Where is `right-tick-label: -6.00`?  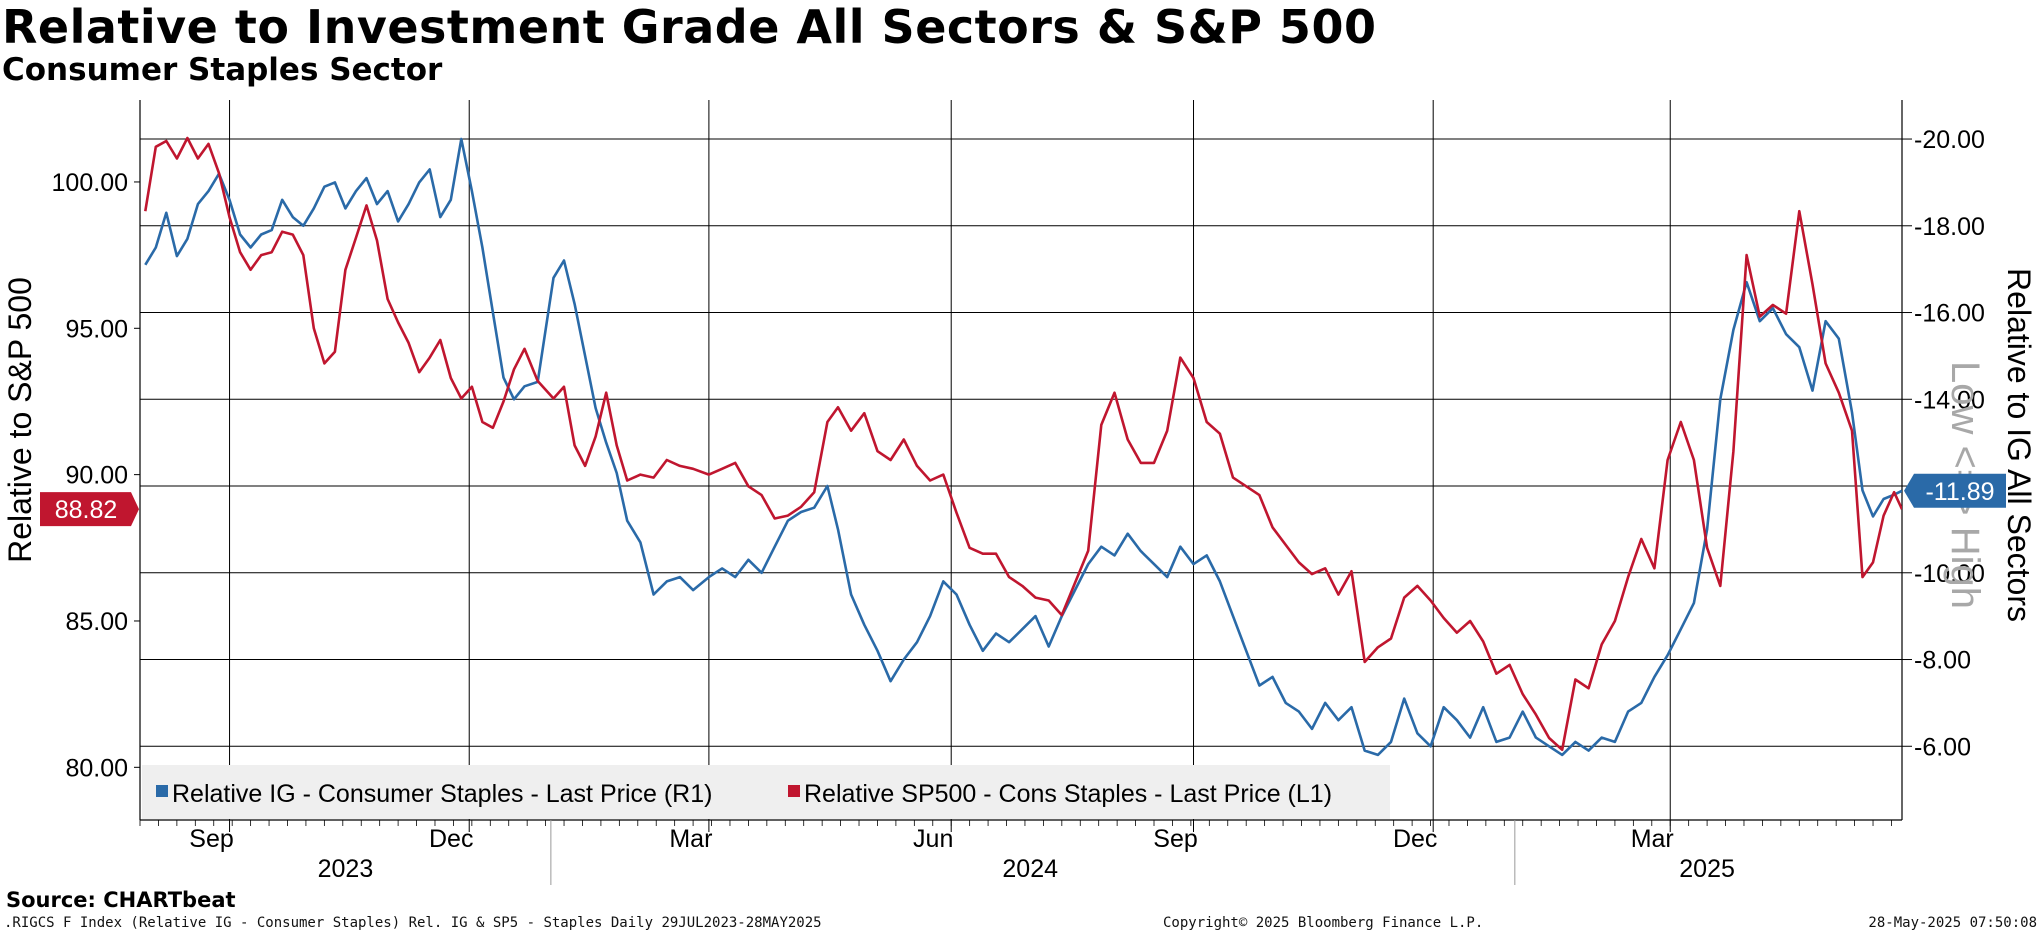 right-tick-label: -6.00 is located at coordinates (1942, 747).